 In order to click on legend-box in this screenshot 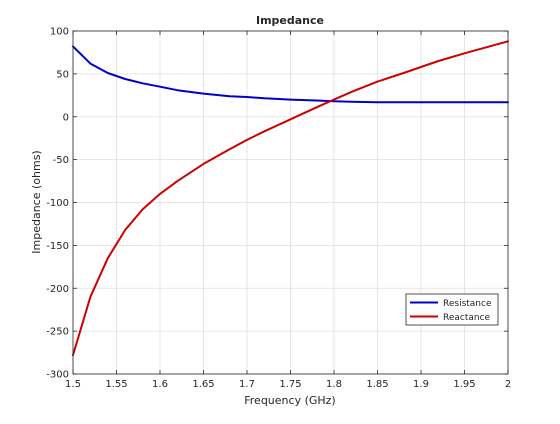, I will do `click(452, 309)`.